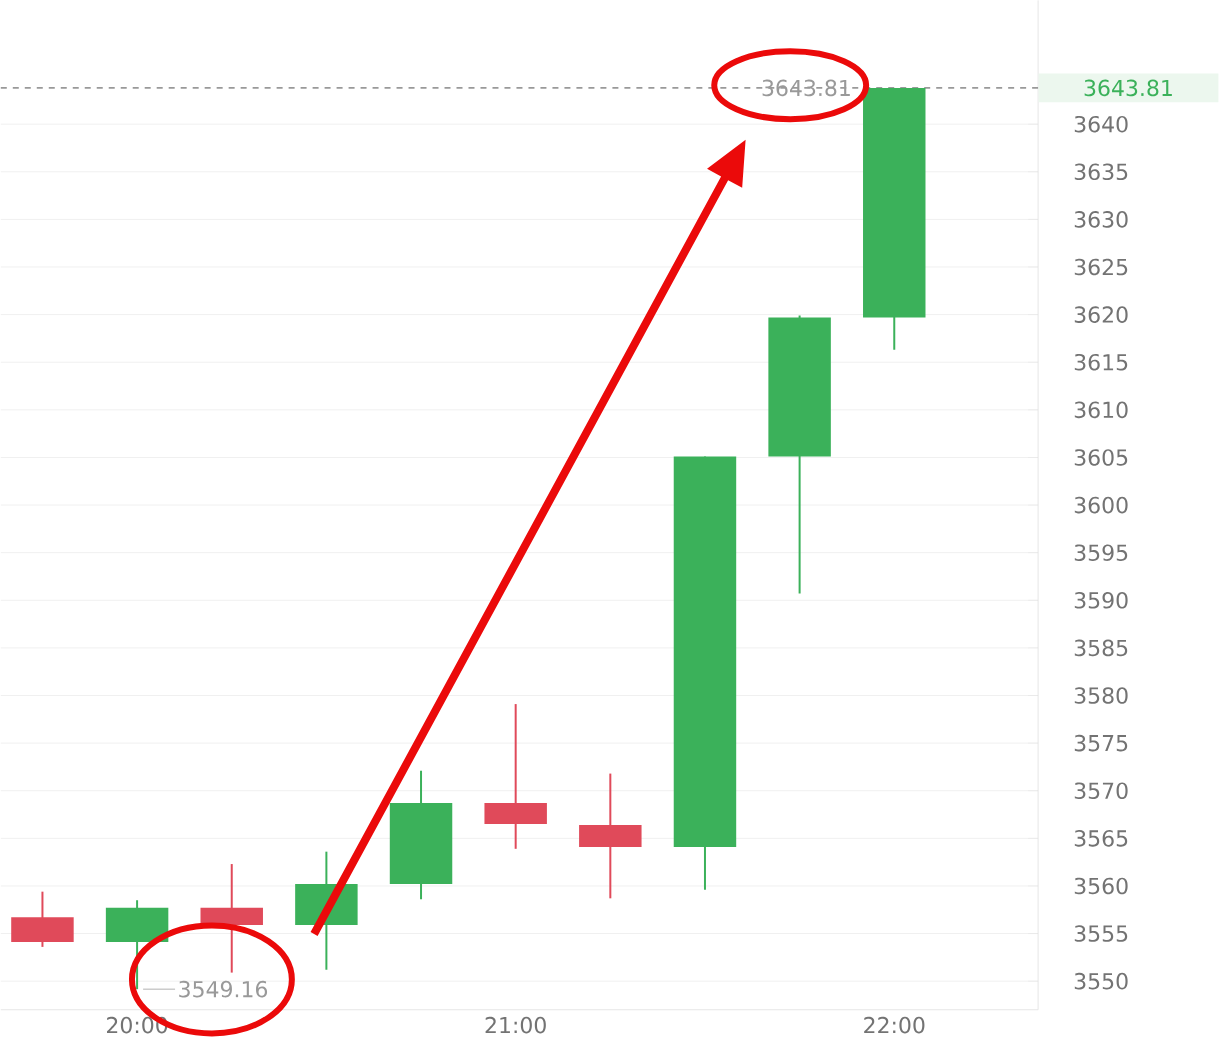 Image resolution: width=1220 pixels, height=1055 pixels. Describe the element at coordinates (515, 776) in the screenshot. I see `candlestick` at that location.